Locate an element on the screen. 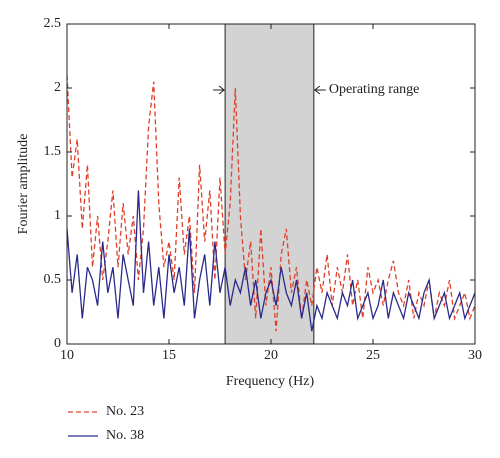  legend-label: No. 23 is located at coordinates (125, 411).